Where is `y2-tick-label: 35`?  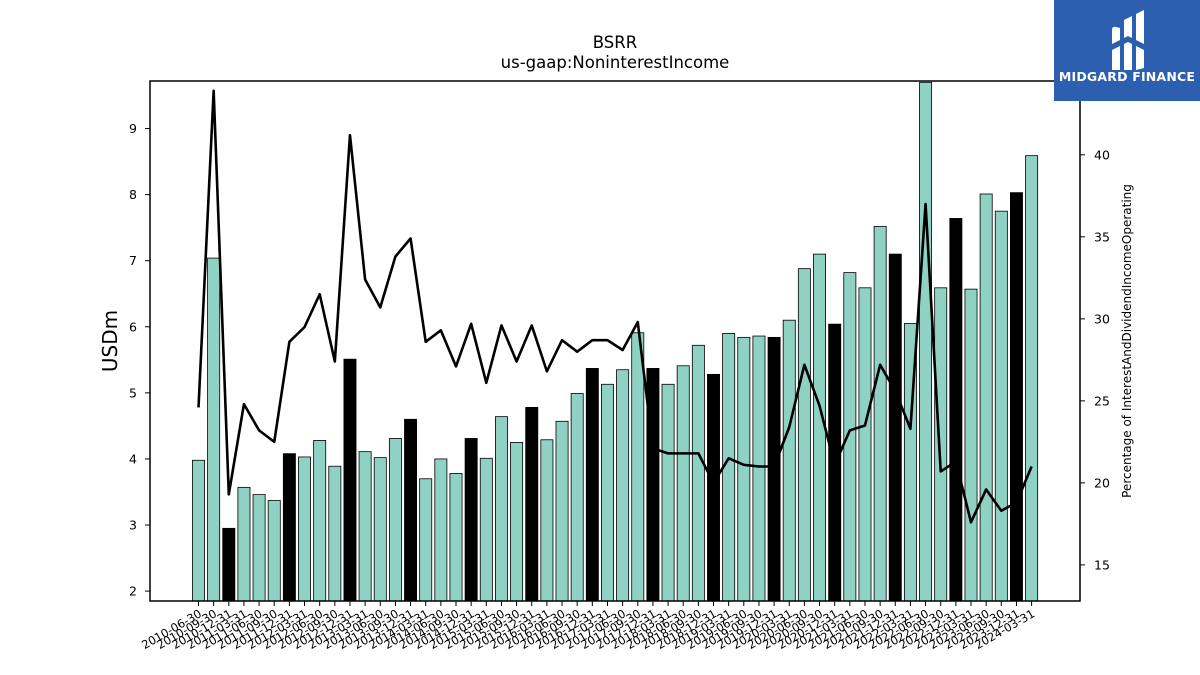
y2-tick-label: 35 is located at coordinates (1102, 236).